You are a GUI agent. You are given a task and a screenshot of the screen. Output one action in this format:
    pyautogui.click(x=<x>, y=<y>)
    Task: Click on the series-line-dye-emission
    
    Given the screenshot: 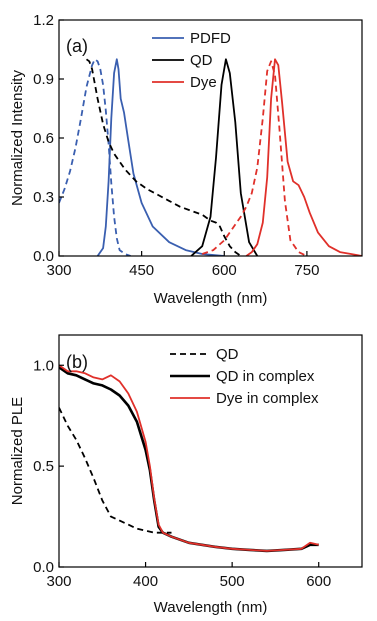 What is the action you would take?
    pyautogui.click(x=303, y=157)
    